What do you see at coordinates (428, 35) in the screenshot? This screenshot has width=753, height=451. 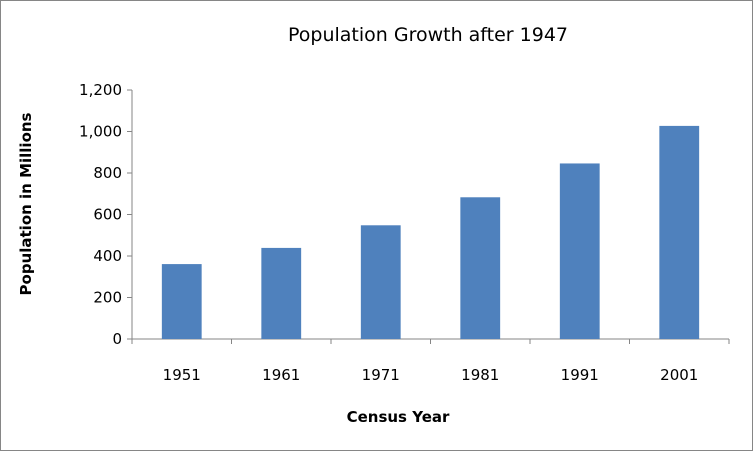 I see `chart-title: Population Growth after 1947` at bounding box center [428, 35].